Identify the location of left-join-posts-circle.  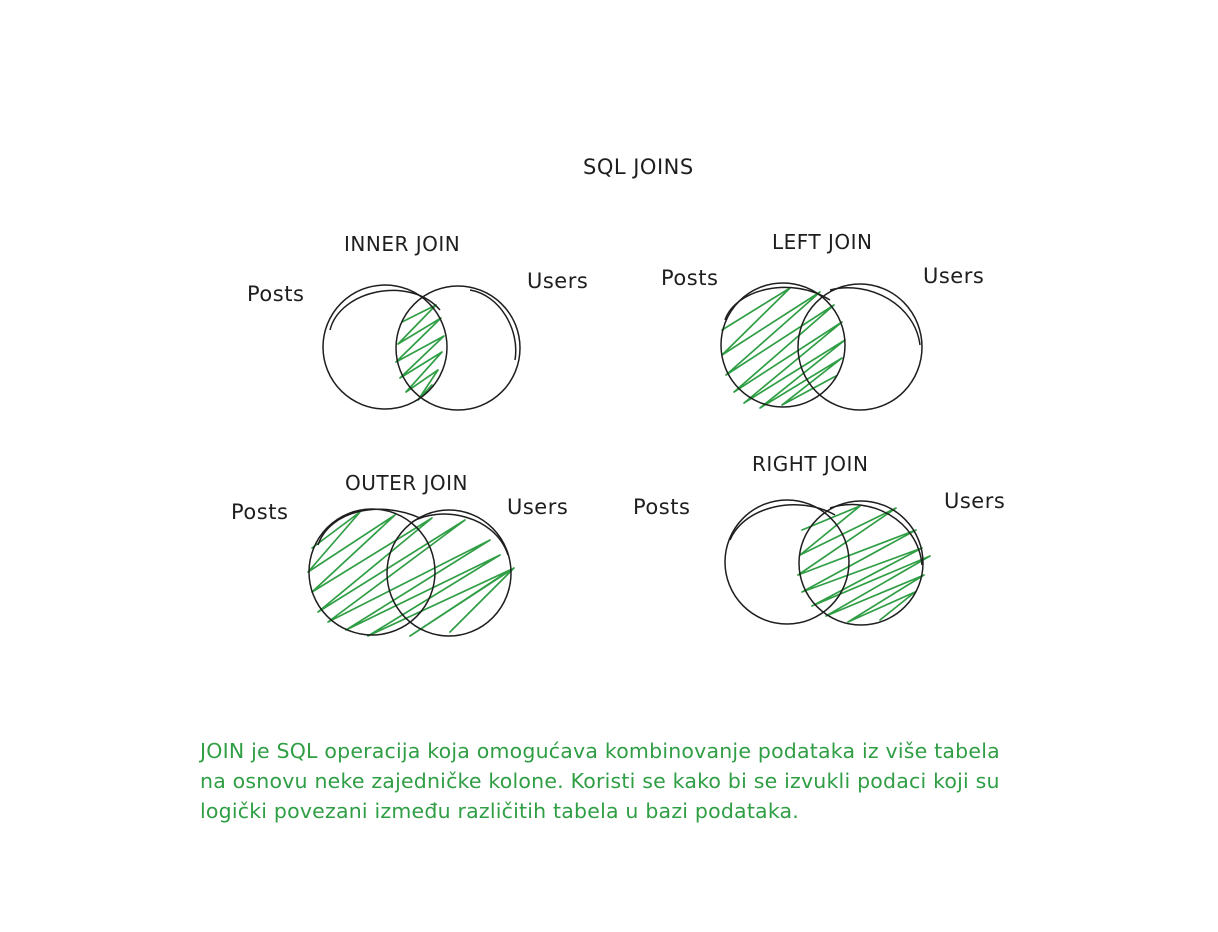
(783, 345).